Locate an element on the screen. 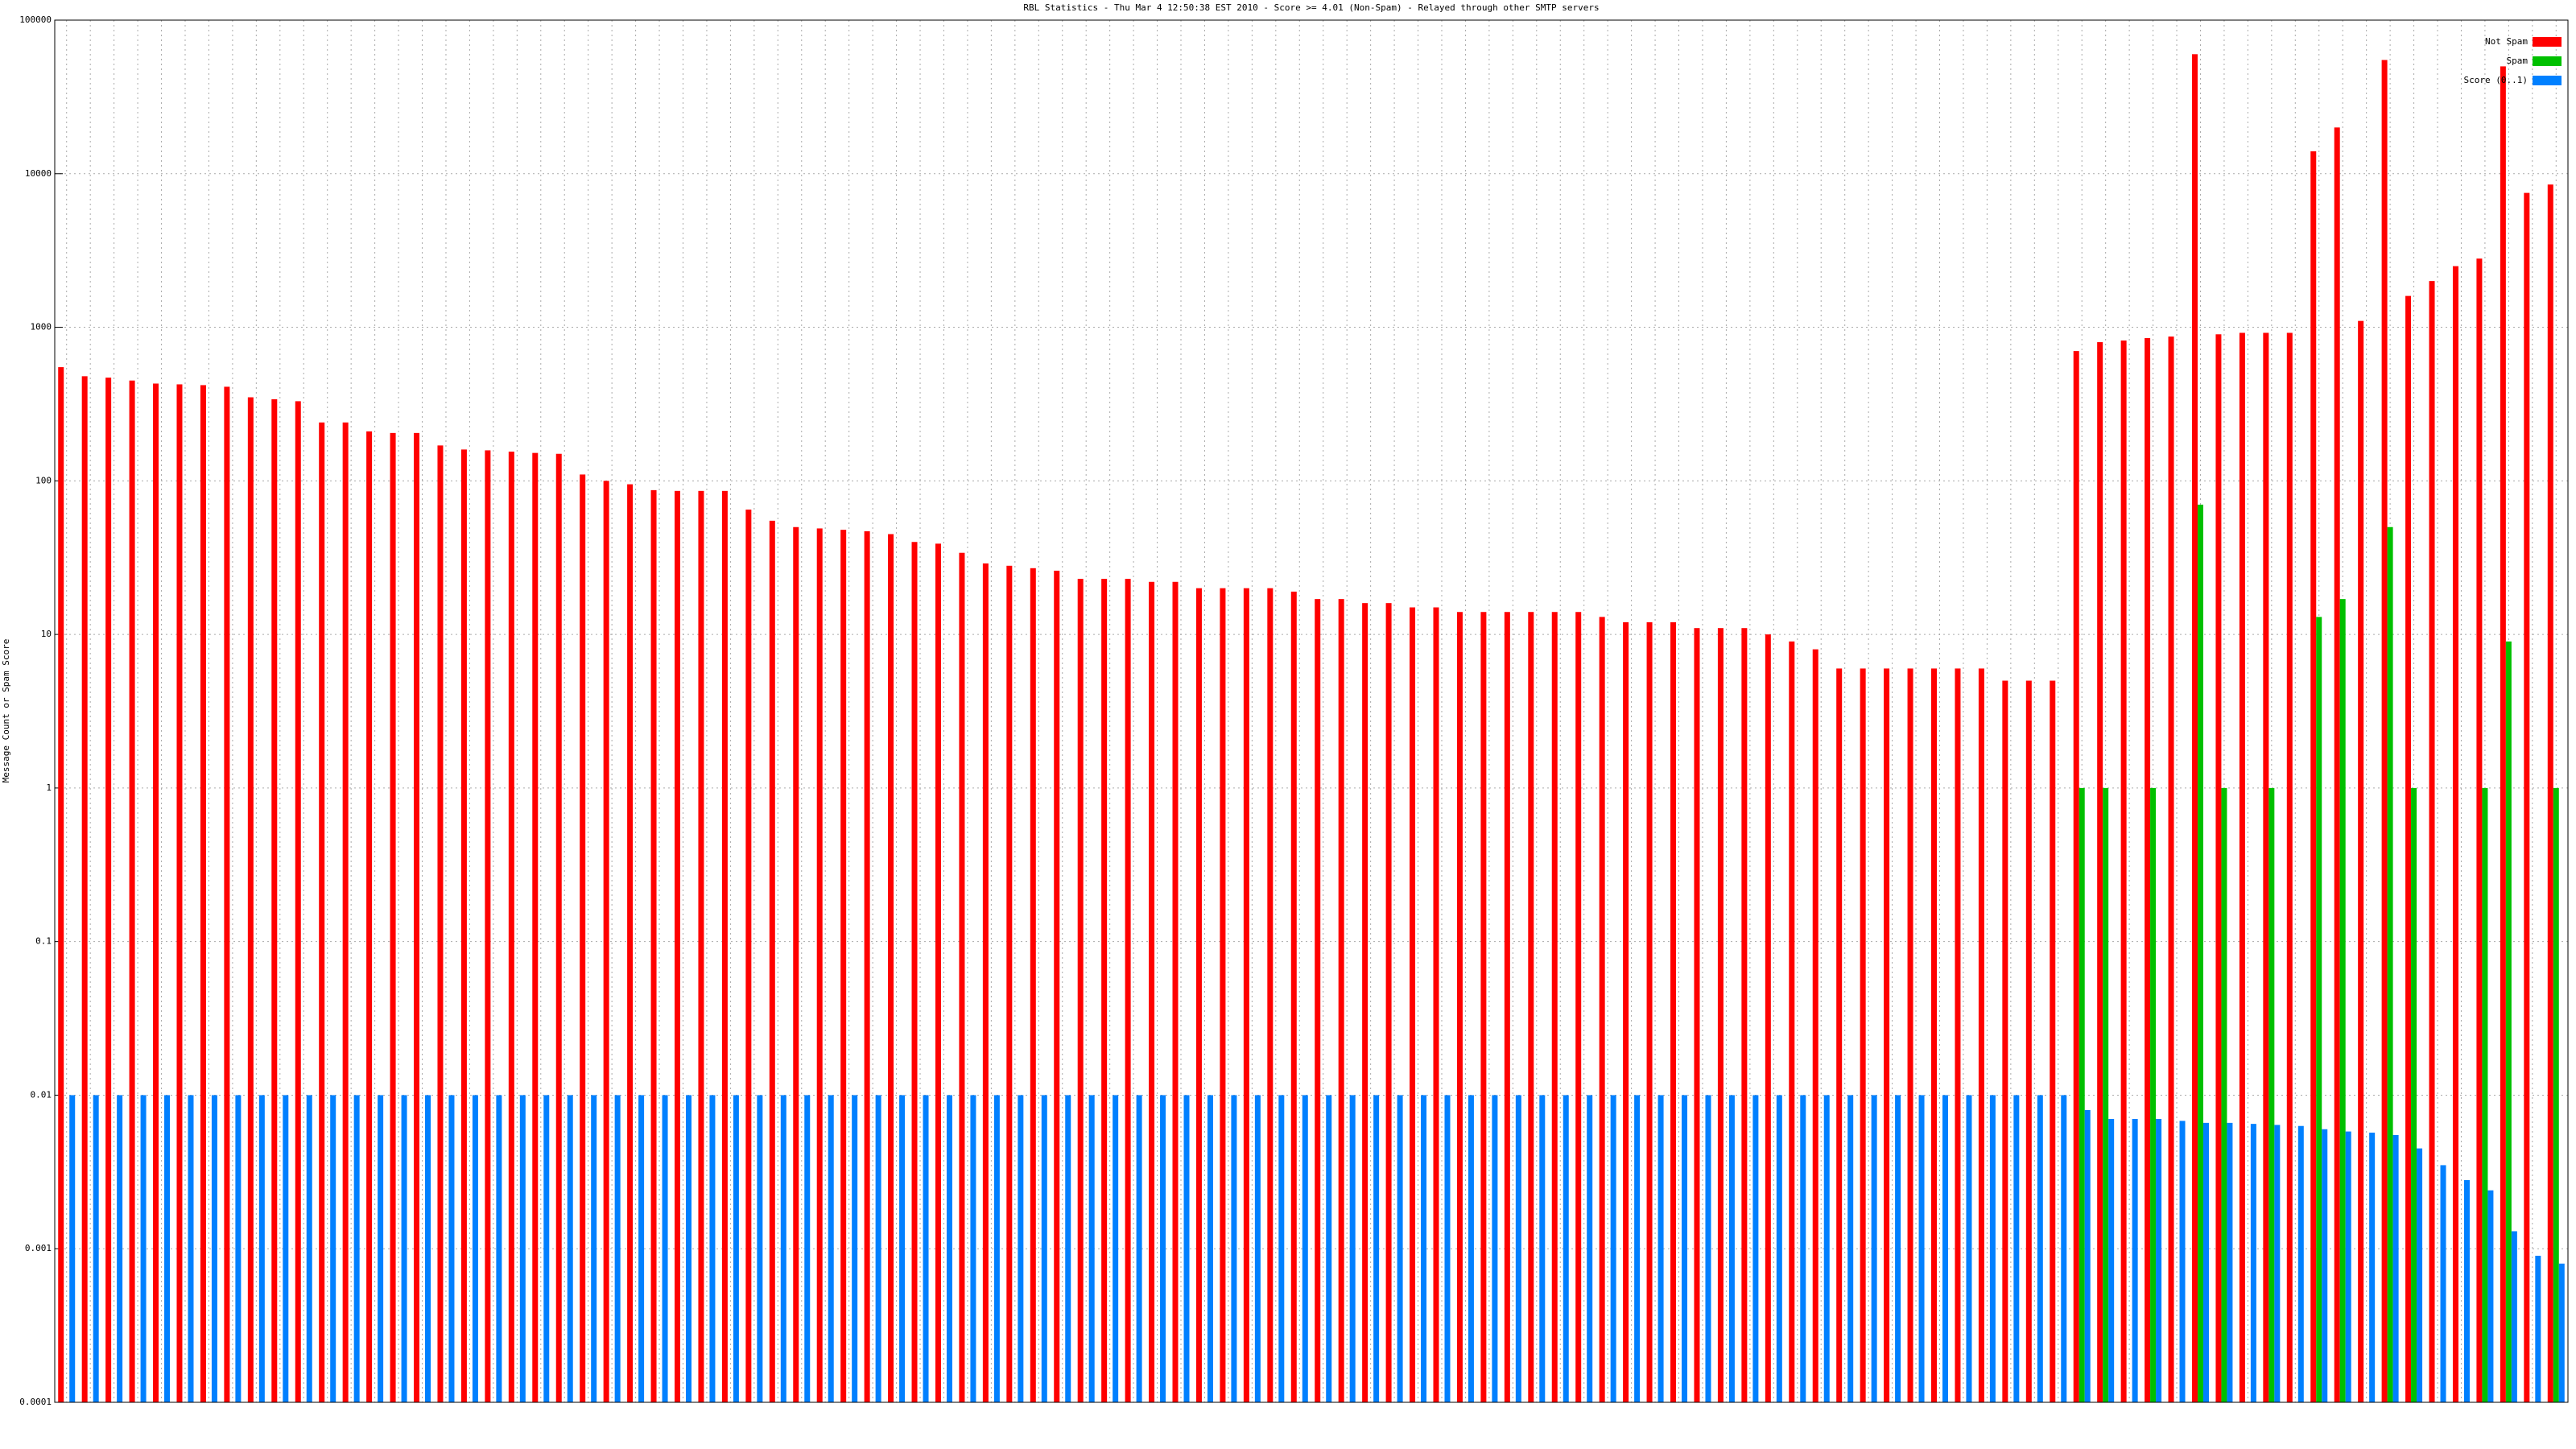 This screenshot has height=1449, width=2576. y-tick-label: 10 is located at coordinates (46, 634).